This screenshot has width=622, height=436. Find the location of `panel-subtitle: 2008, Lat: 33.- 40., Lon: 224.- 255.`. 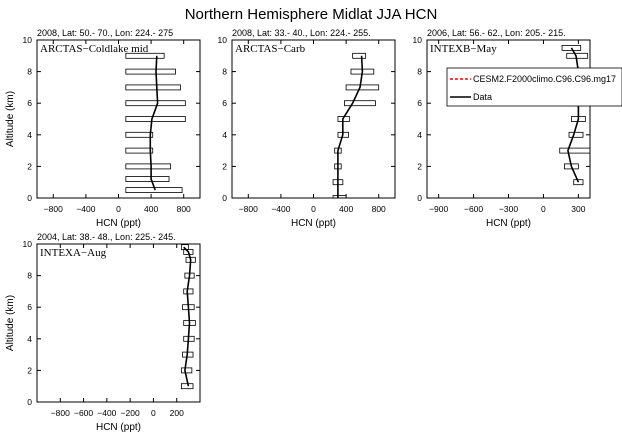

panel-subtitle: 2008, Lat: 33.- 40., Lon: 224.- 255. is located at coordinates (301, 33).